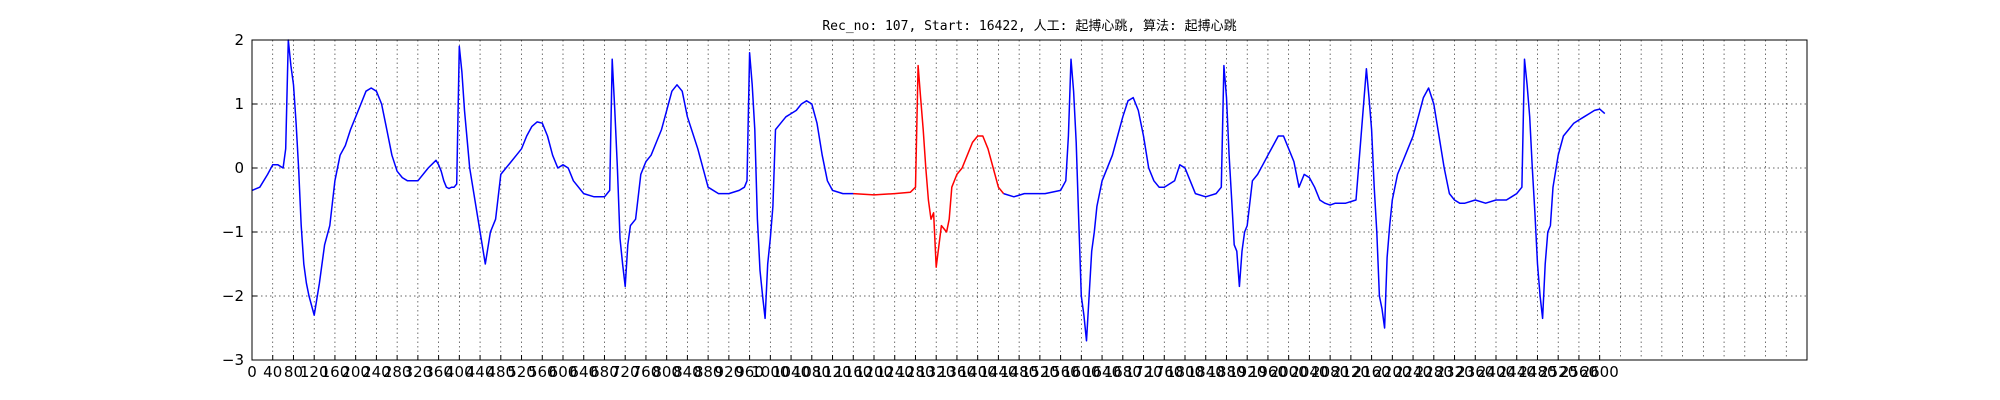 The width and height of the screenshot is (2000, 400). I want to click on x-tick-label: 1240, so click(895, 372).